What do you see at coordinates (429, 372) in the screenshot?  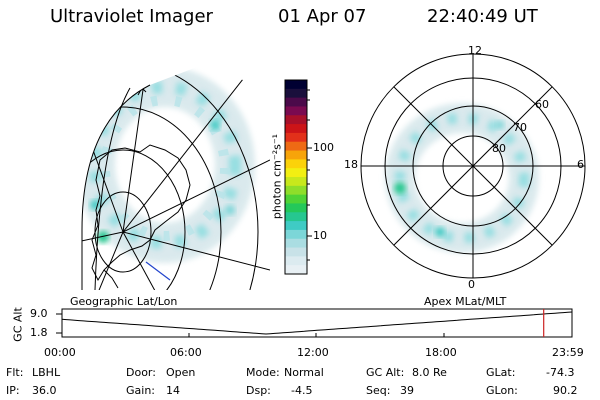 I see `gcalt-value: 8.0 Re` at bounding box center [429, 372].